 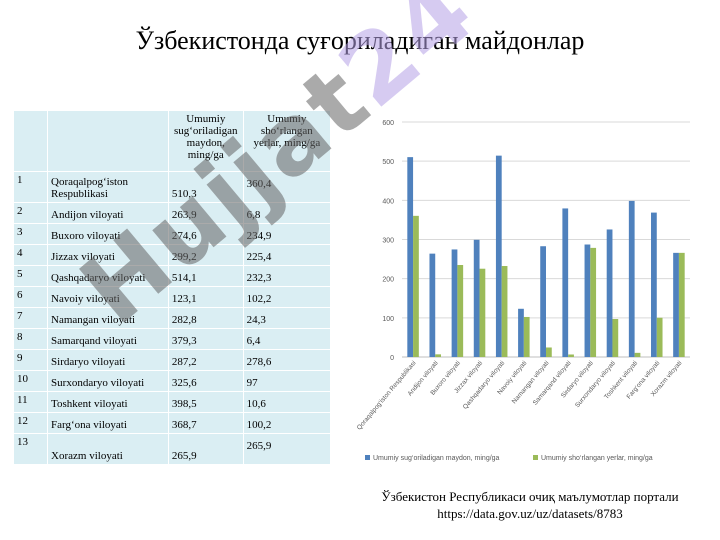 I want to click on x-tick-label: Samarqand viloyati, so click(x=552, y=383).